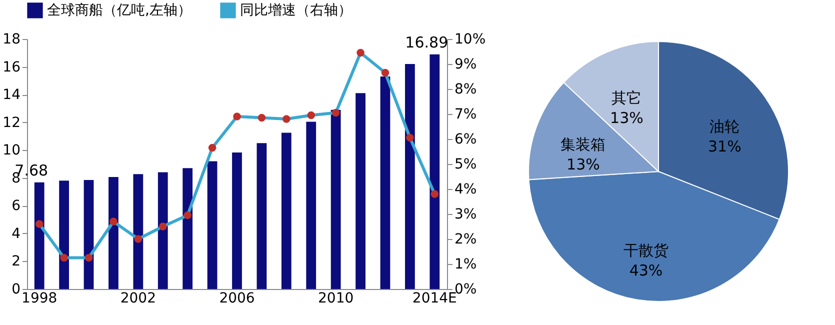  What do you see at coordinates (11, 67) in the screenshot?
I see `y-tick-label: 16` at bounding box center [11, 67].